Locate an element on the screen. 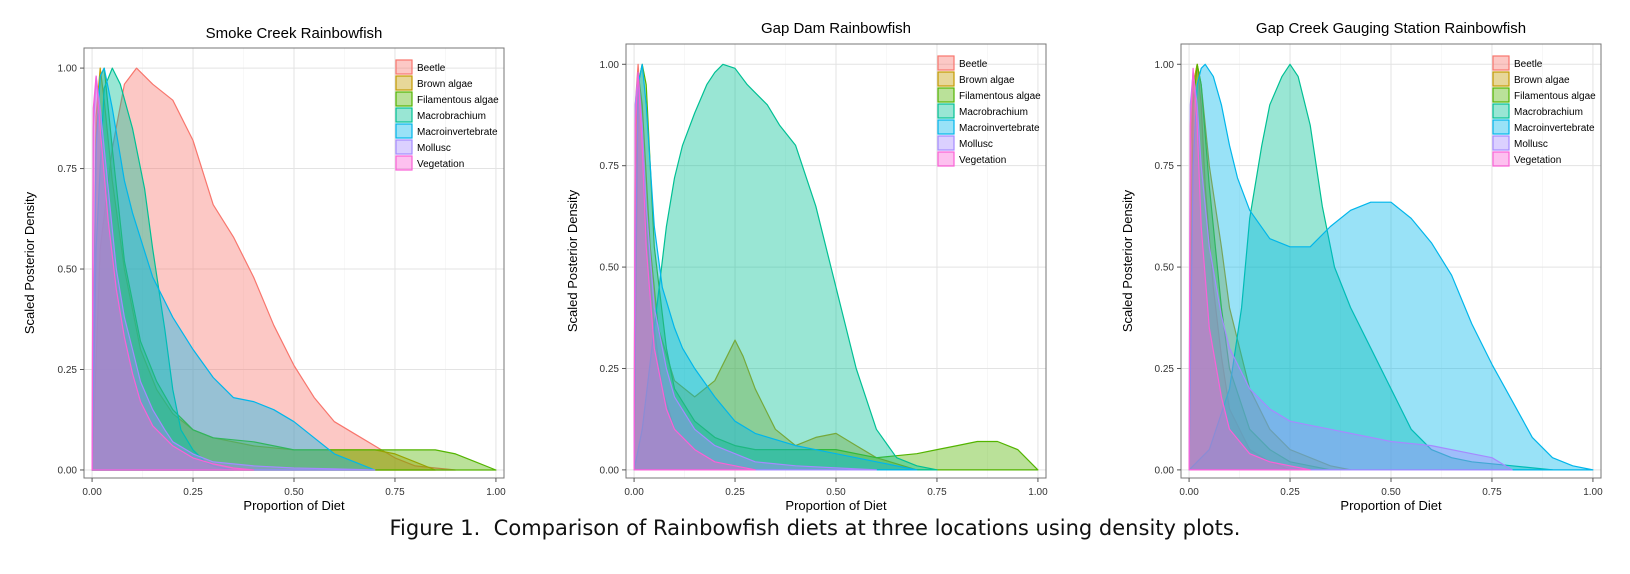 The image size is (1630, 574). chart-title: Smoke Creek Rainbowfish is located at coordinates (294, 33).